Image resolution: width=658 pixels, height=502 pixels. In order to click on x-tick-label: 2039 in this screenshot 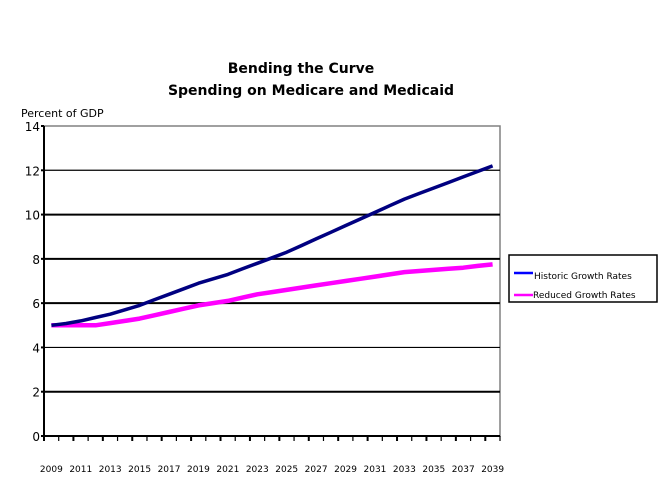, I will do `click(492, 470)`.